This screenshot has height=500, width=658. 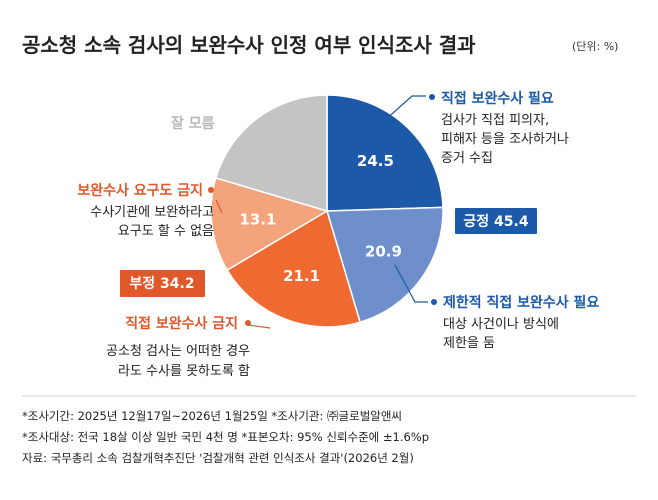 What do you see at coordinates (140, 191) in the screenshot?
I see `label-request-ban: 보완수사 요구도 금지` at bounding box center [140, 191].